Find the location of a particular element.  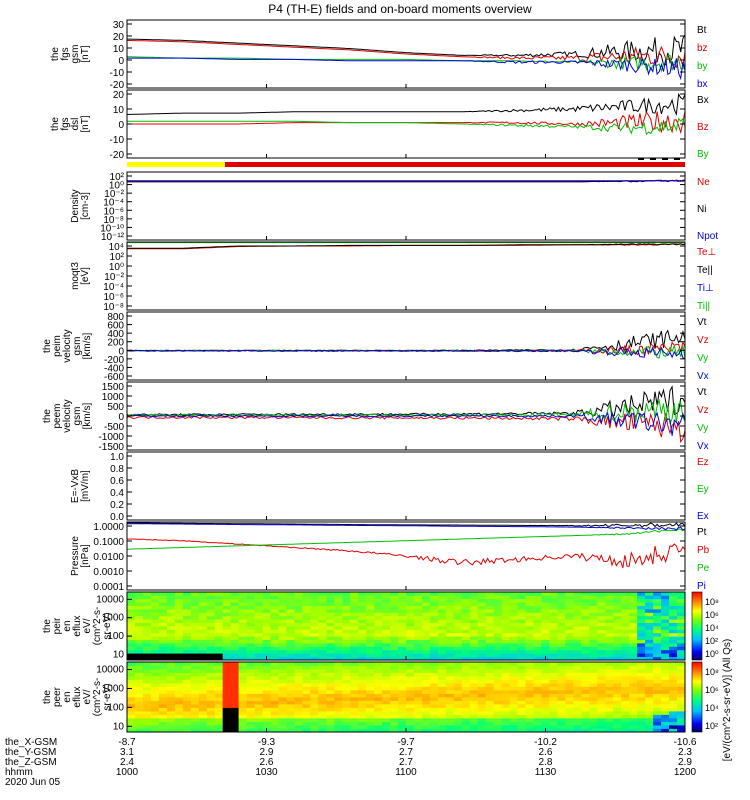

y-tick-label: 100 is located at coordinates (115, 707).